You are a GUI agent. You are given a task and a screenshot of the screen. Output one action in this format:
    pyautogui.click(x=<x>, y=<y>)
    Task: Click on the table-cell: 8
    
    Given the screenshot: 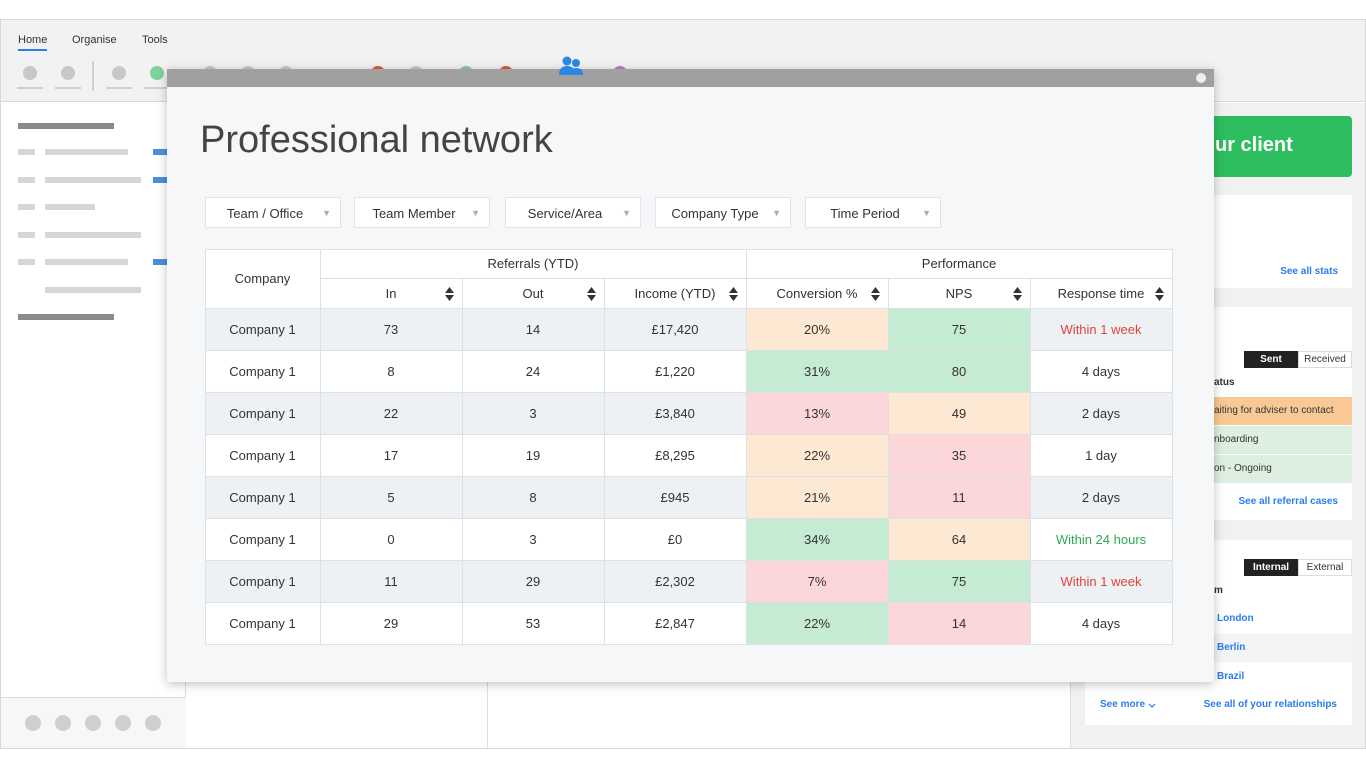 What is the action you would take?
    pyautogui.click(x=391, y=371)
    